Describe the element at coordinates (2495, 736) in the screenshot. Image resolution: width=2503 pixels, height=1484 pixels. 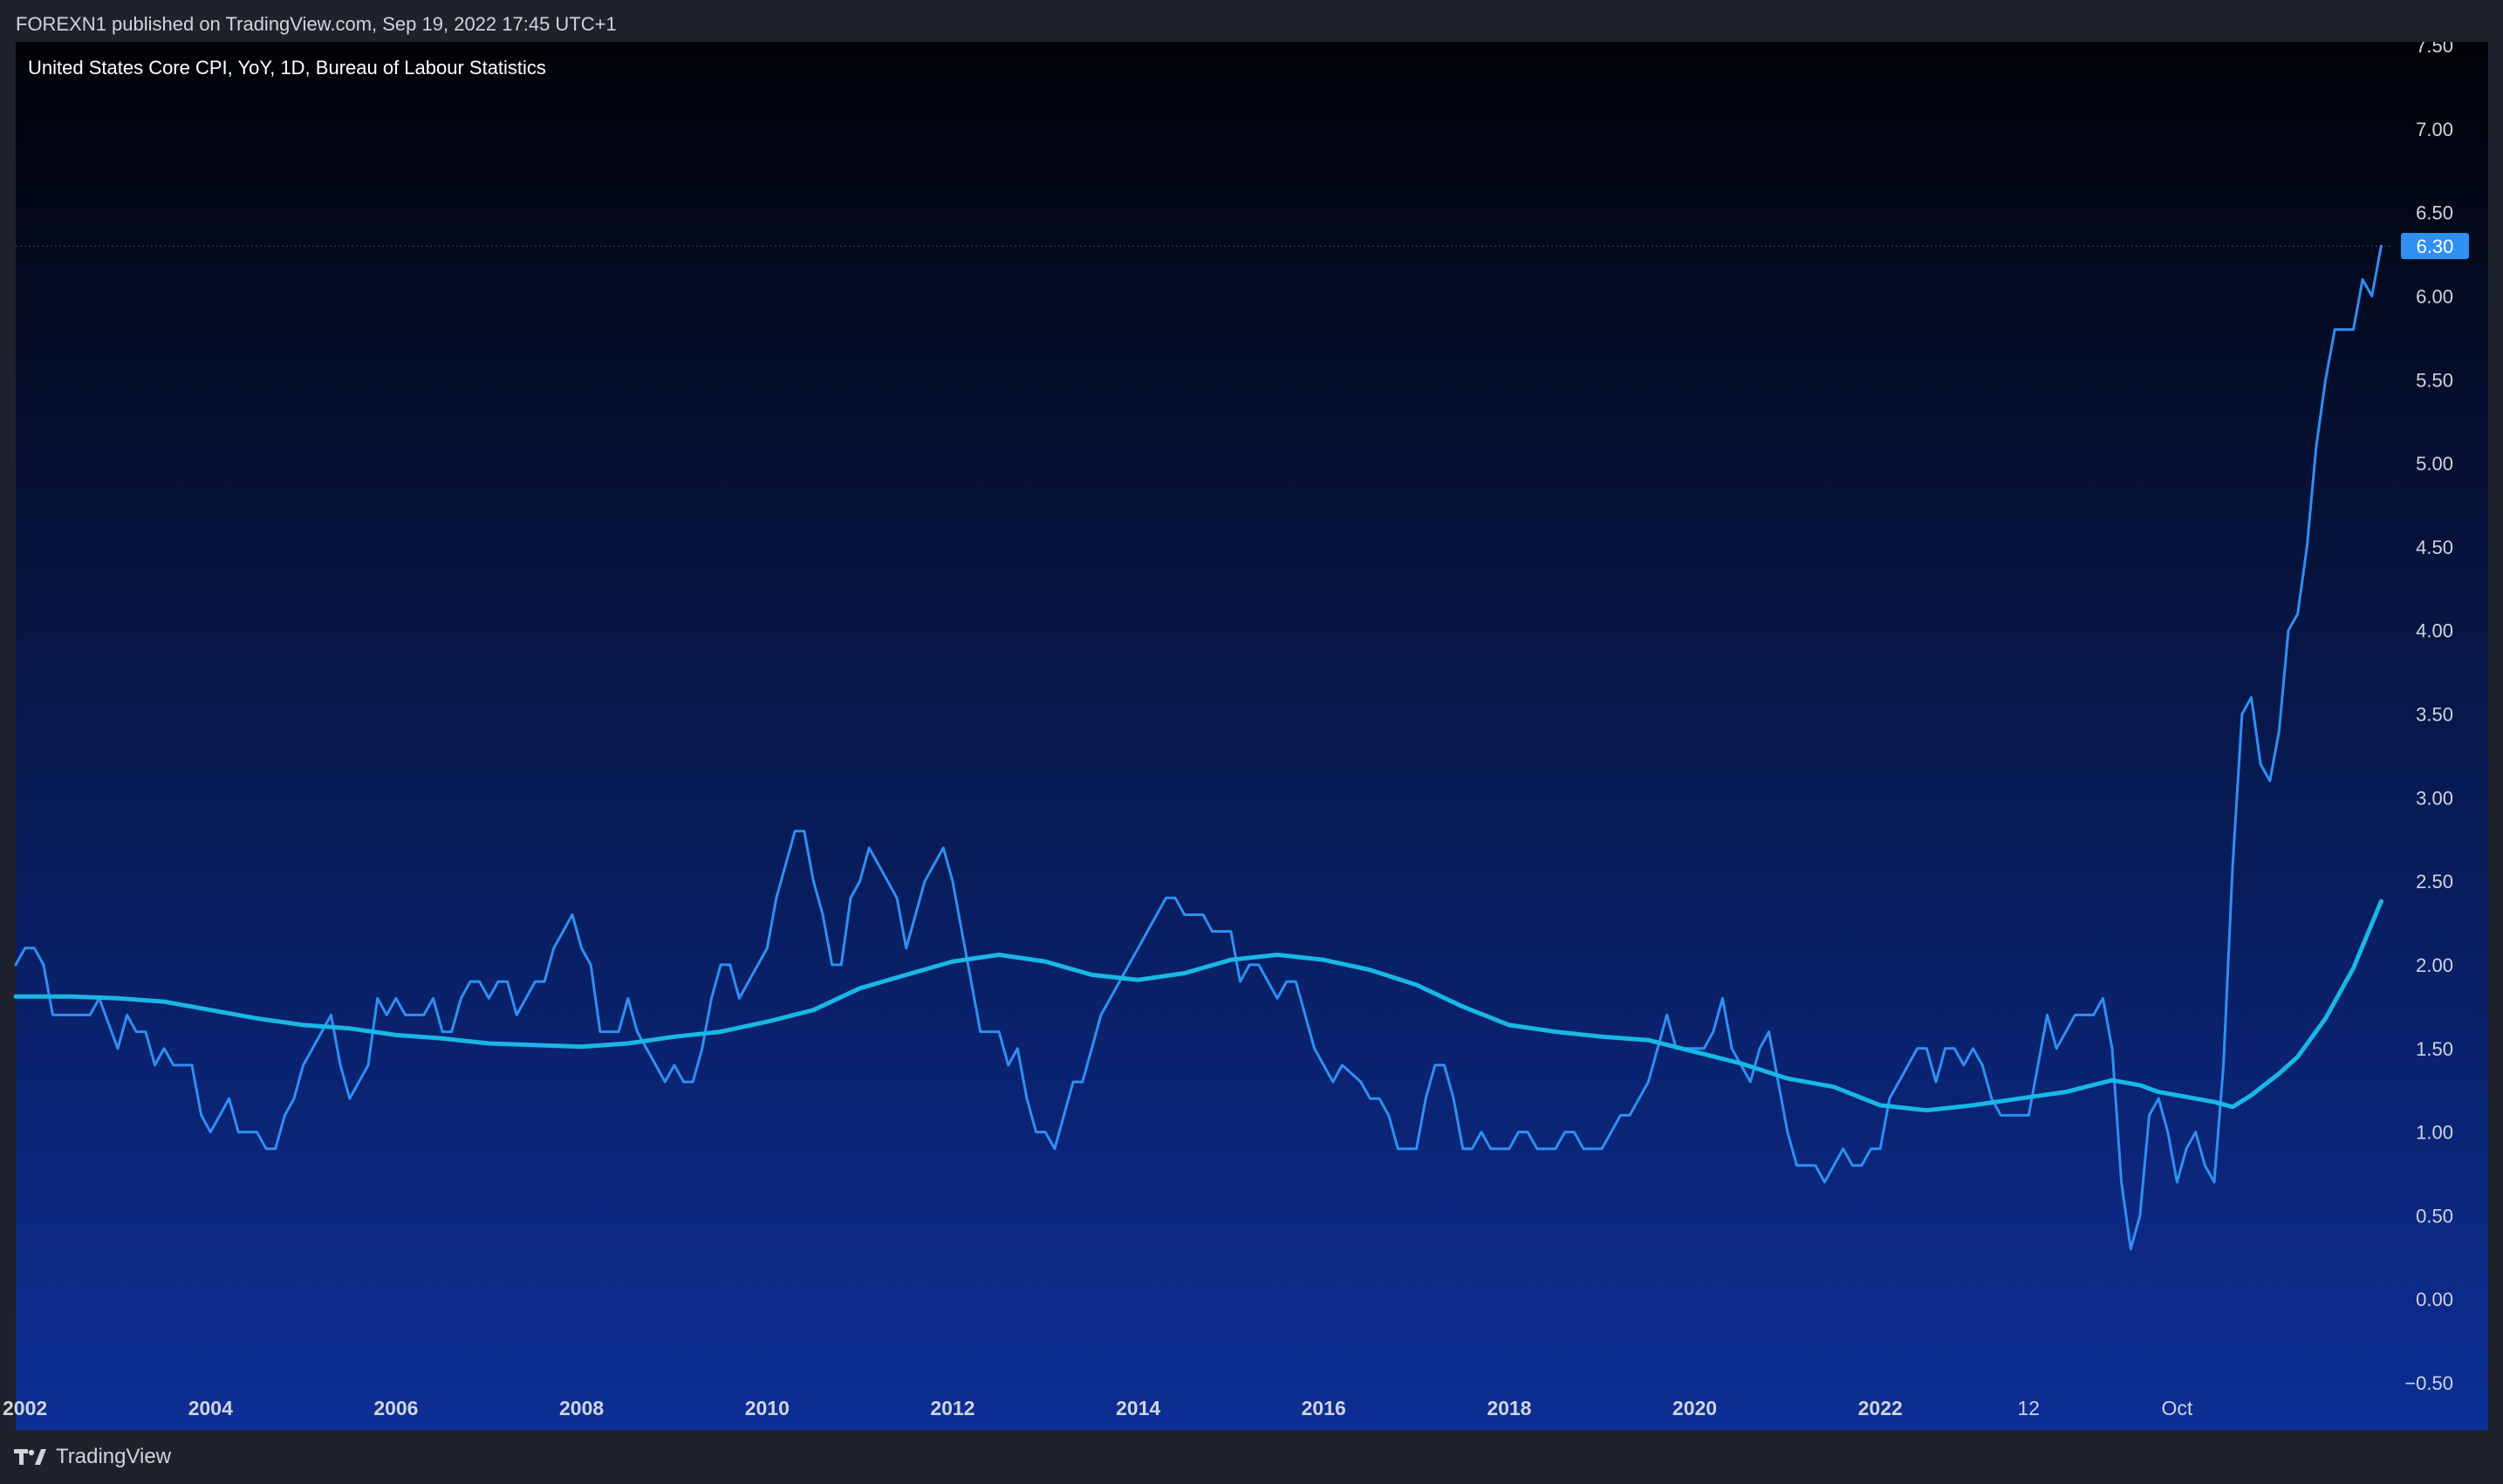
I see `right-frame` at that location.